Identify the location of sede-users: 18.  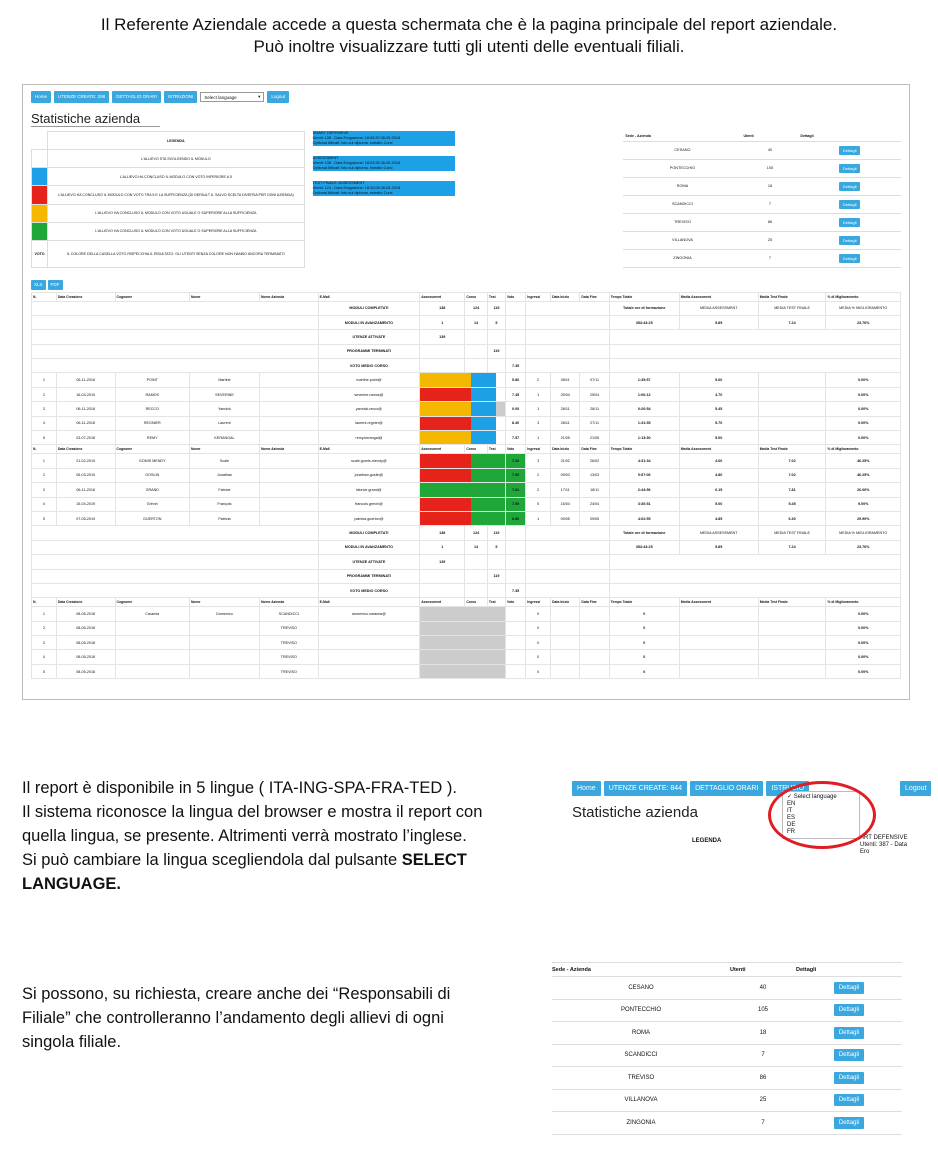
(770, 186).